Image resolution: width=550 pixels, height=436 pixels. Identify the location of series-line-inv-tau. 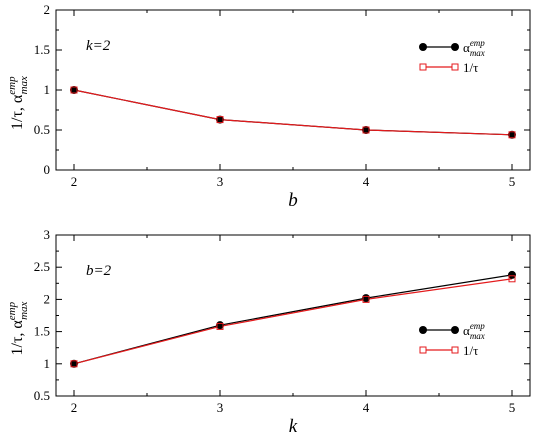
(293, 112).